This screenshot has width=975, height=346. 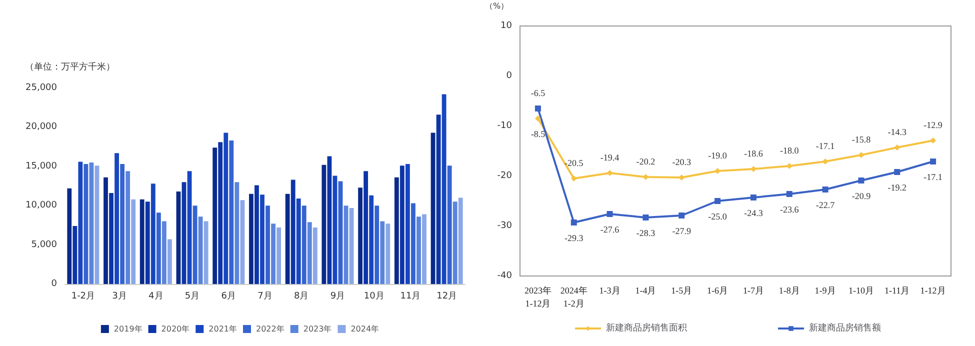 I want to click on y-tick-label: -10, so click(x=504, y=126).